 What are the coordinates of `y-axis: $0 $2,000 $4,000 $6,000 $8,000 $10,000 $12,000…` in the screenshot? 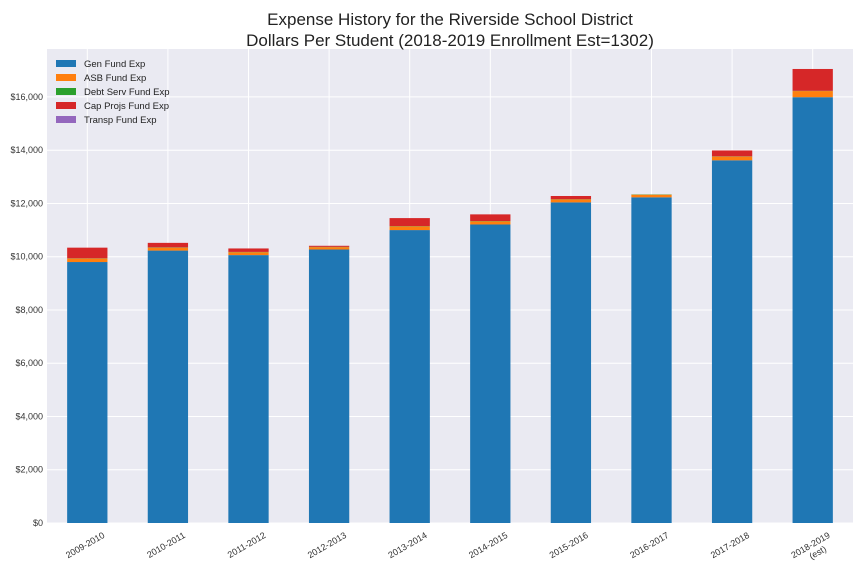 It's located at (26, 310).